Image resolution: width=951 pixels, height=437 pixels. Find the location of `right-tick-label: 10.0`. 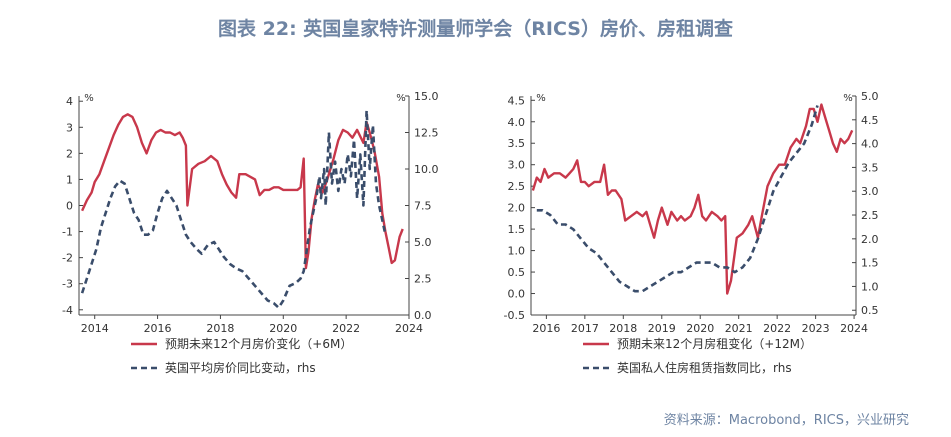

right-tick-label: 10.0 is located at coordinates (426, 169).